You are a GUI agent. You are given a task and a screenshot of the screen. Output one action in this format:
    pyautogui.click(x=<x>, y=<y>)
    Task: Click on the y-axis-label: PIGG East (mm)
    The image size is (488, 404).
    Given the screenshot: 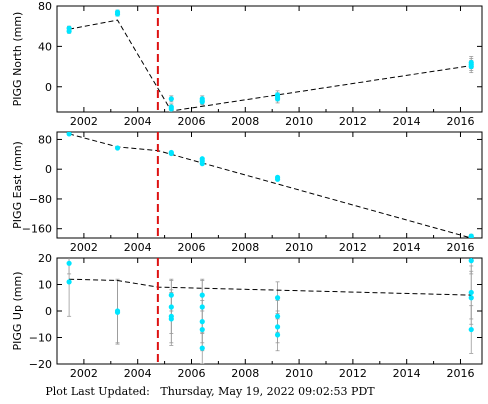 What is the action you would take?
    pyautogui.click(x=17, y=185)
    